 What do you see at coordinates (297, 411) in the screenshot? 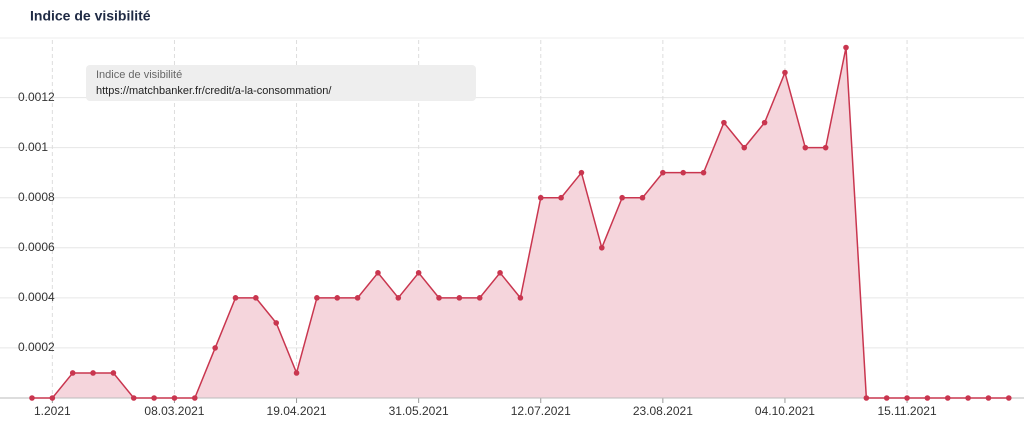
I see `x-tick-label: 19.04.2021` at bounding box center [297, 411].